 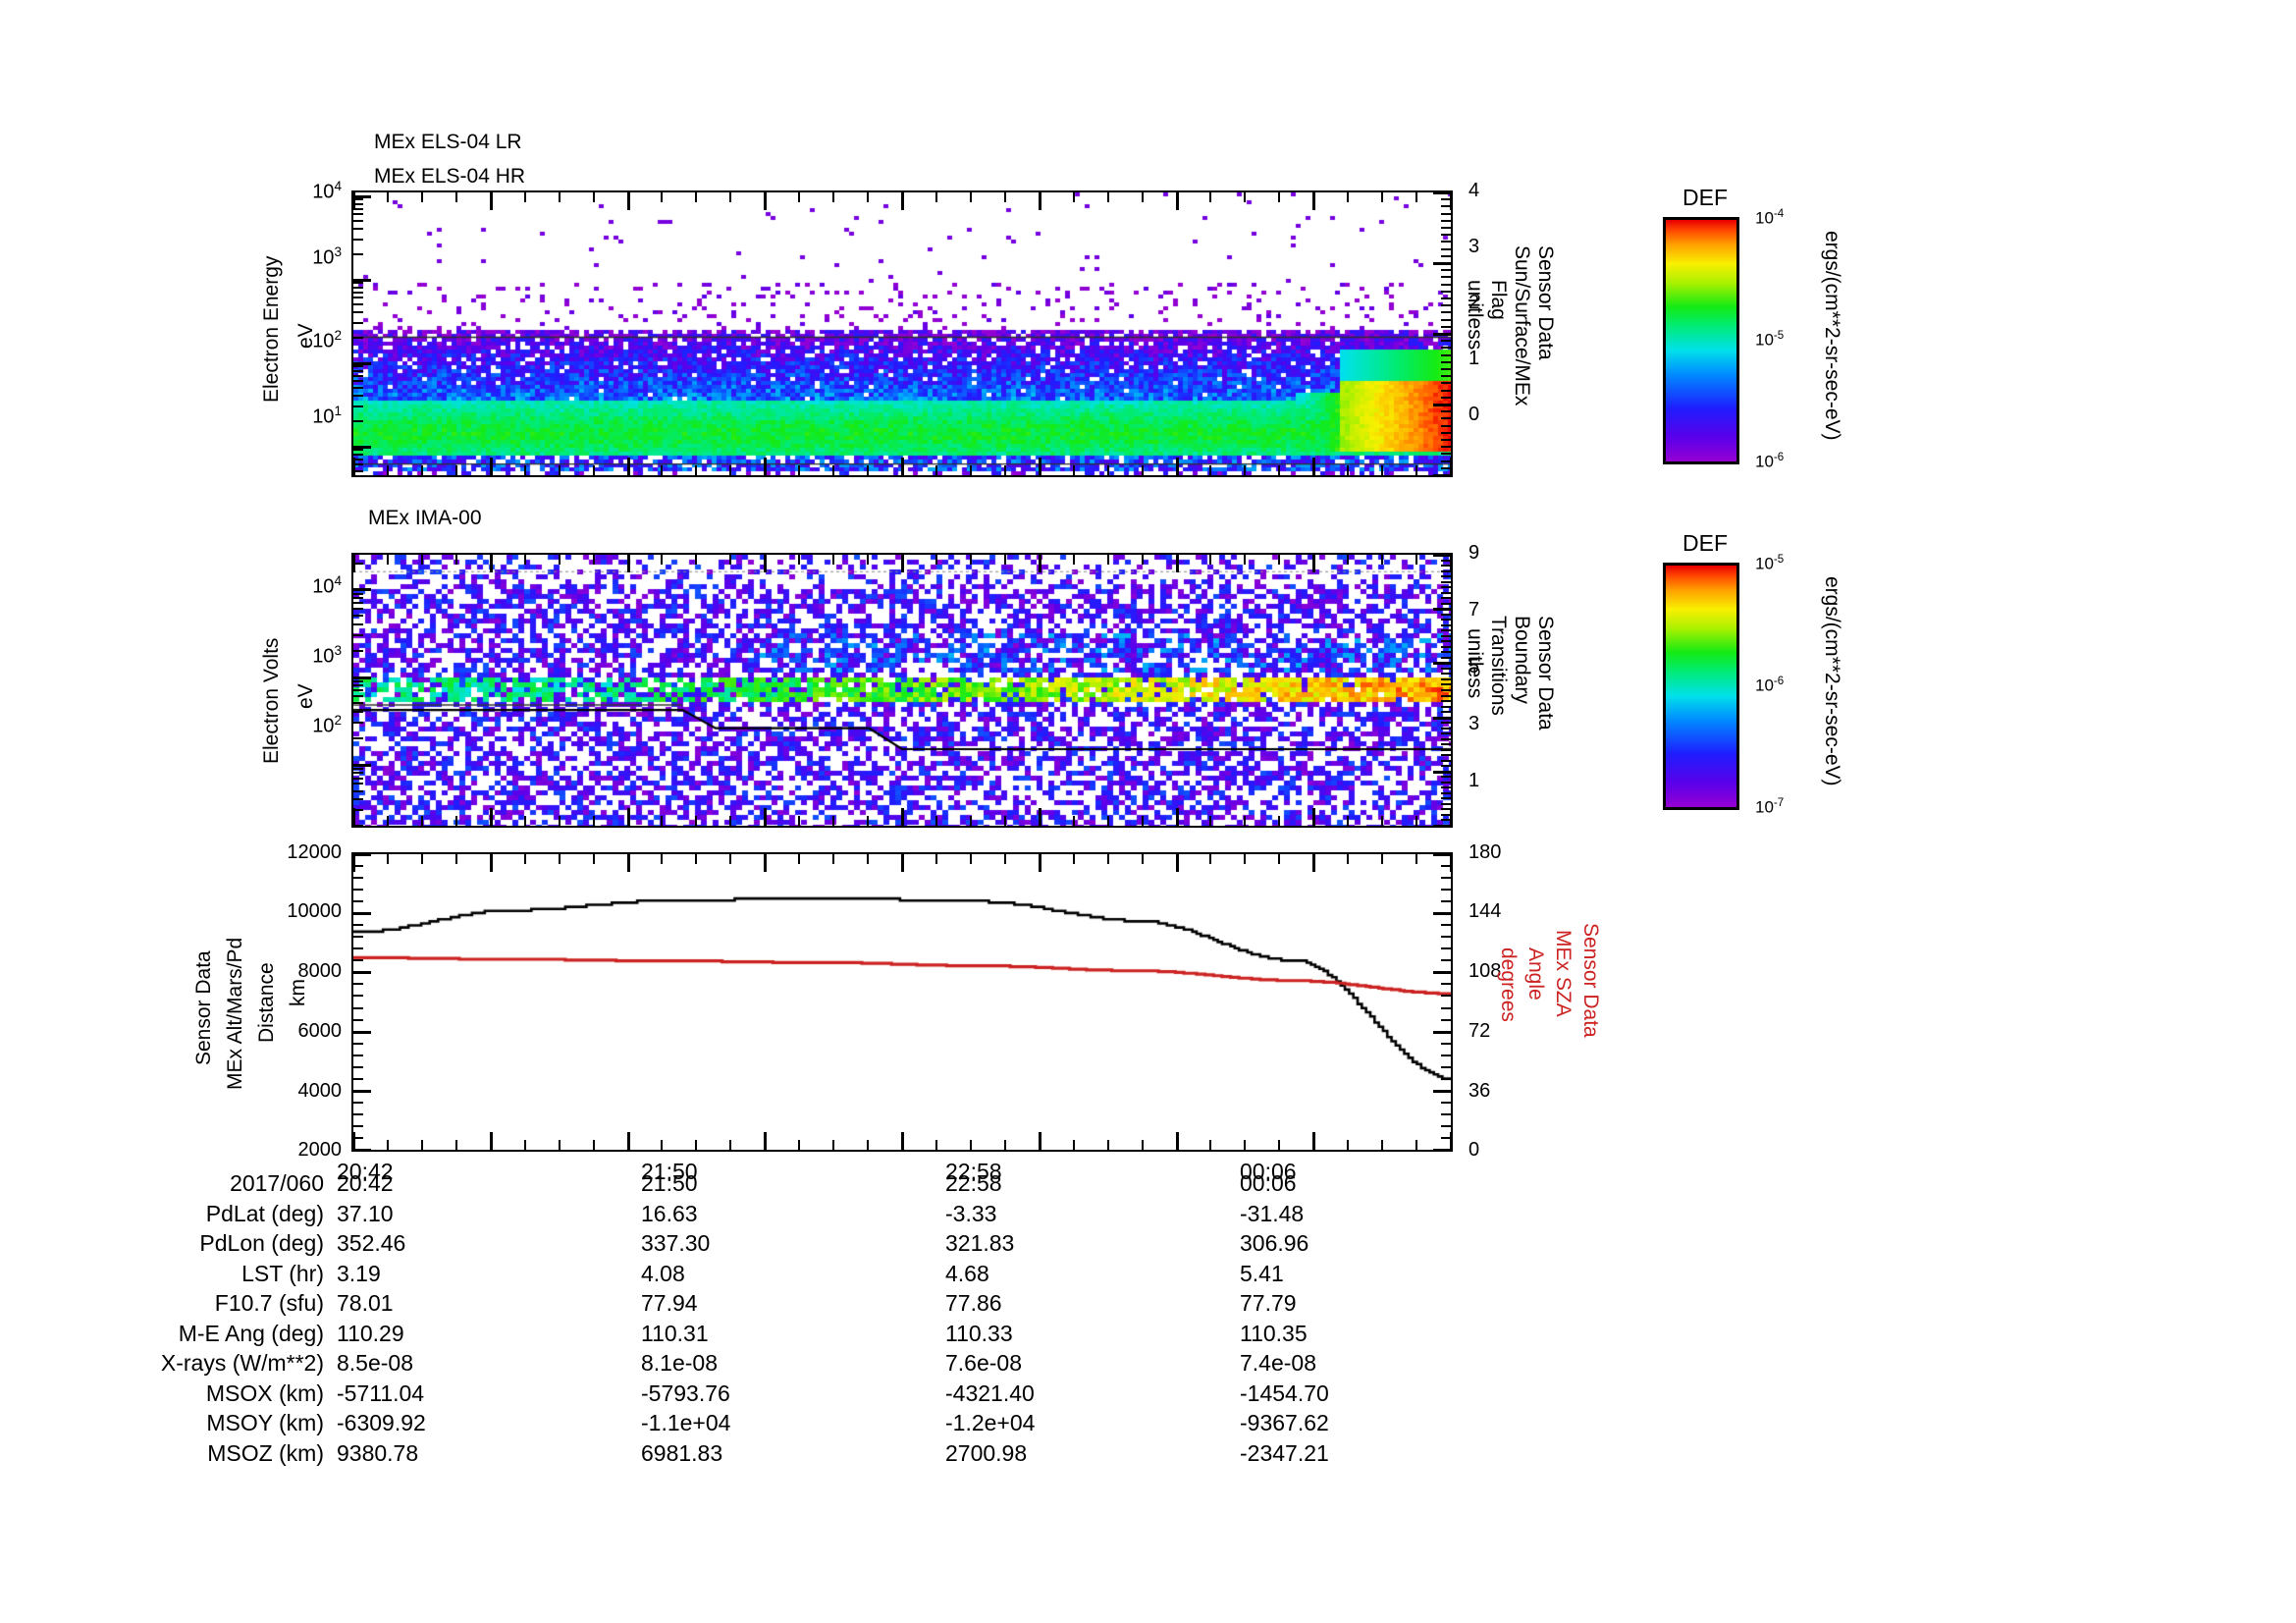 I want to click on table-cell: 306.96, so click(x=1274, y=1243).